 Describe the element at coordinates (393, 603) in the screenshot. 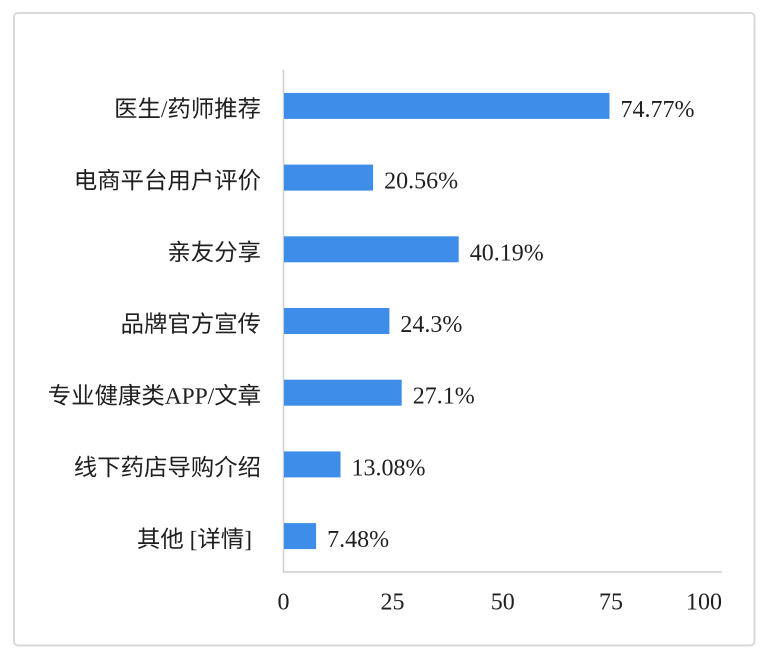

I see `svg-text: 25` at that location.